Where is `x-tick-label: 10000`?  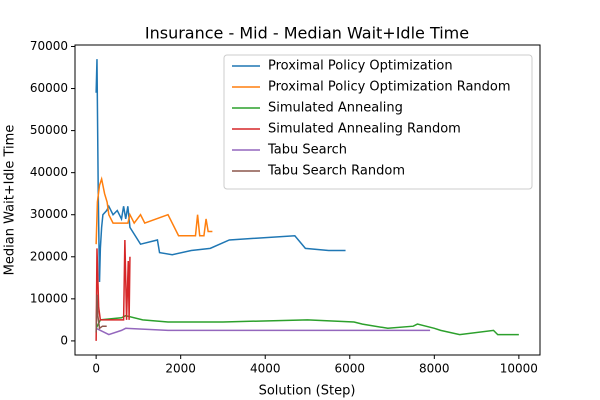
x-tick-label: 10000 is located at coordinates (519, 369).